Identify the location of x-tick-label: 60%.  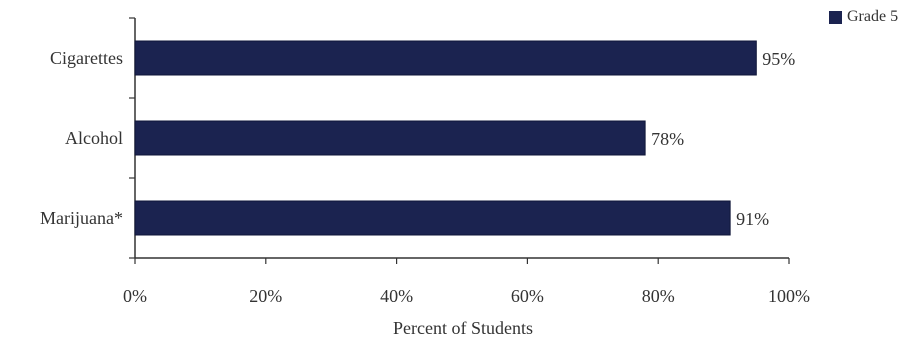
(527, 296).